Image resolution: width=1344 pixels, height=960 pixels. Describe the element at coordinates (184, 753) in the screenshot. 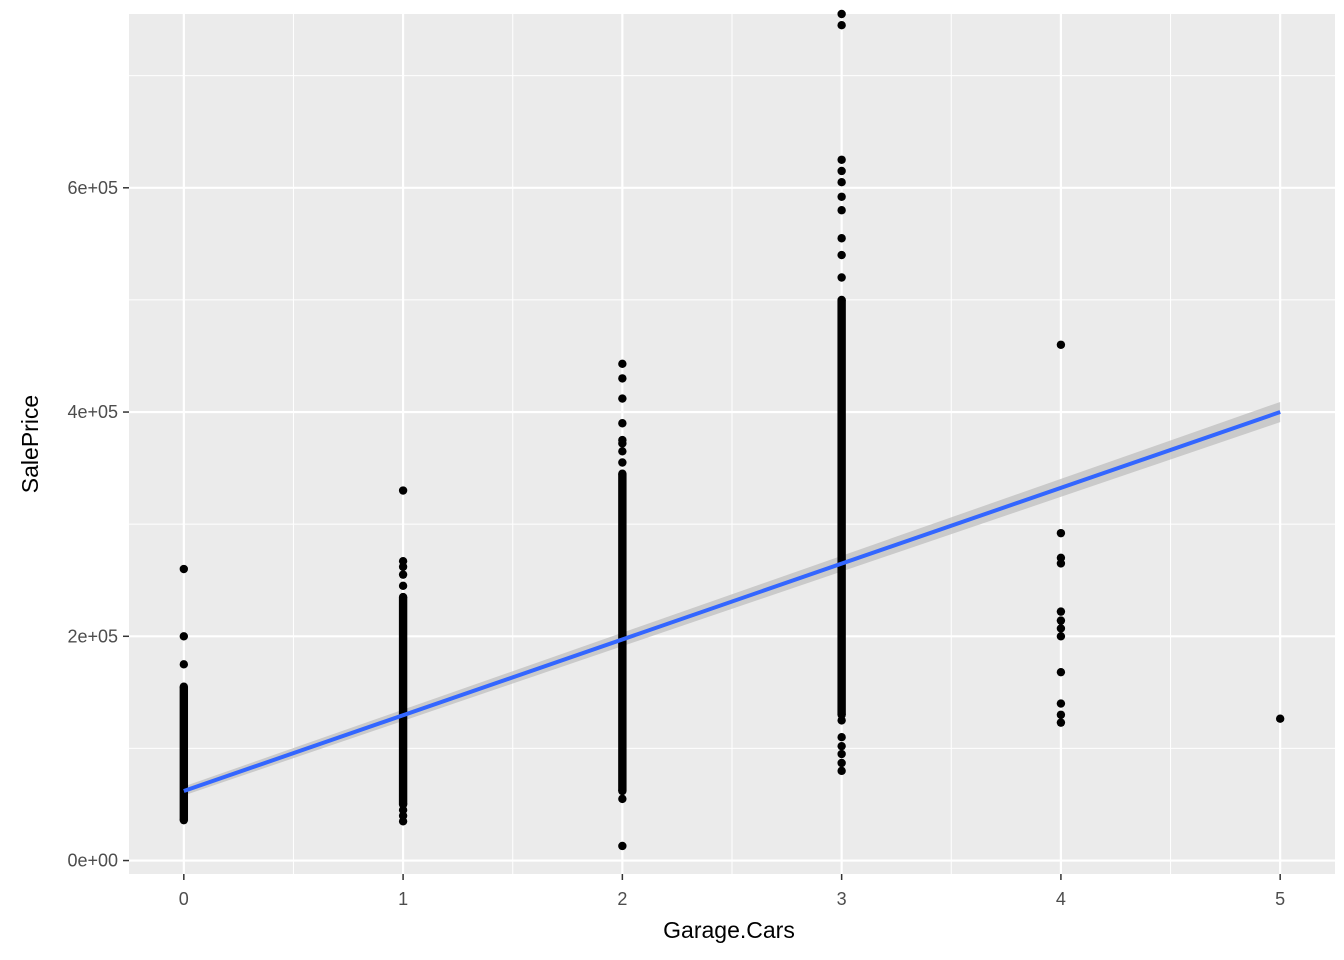

I see `point-column-x0` at that location.